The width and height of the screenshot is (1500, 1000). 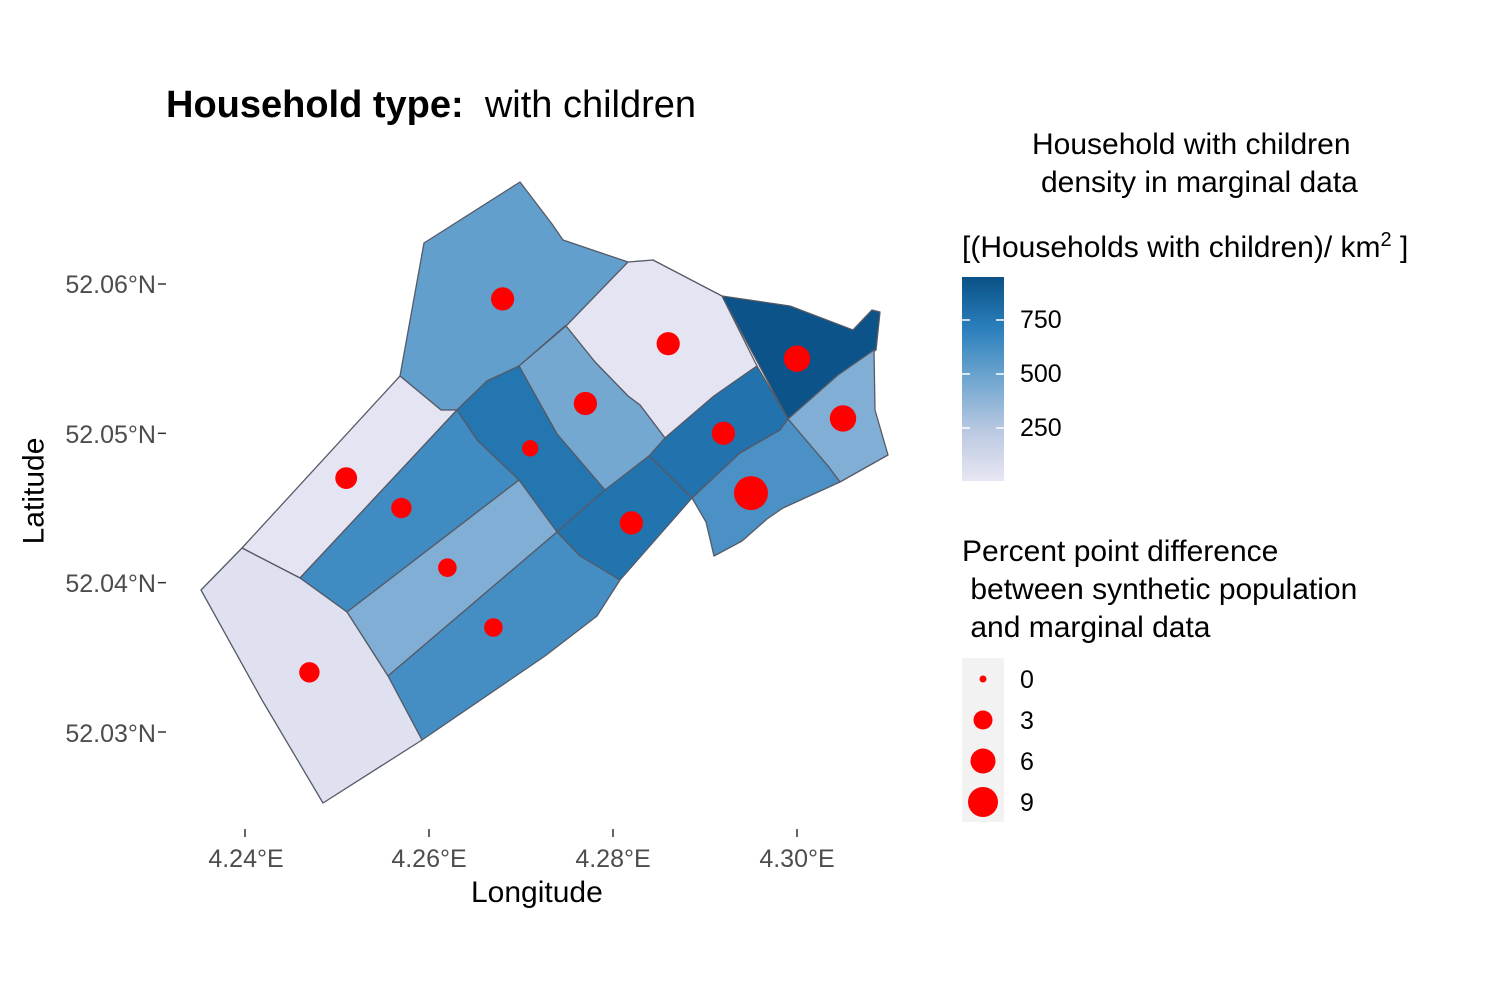 What do you see at coordinates (1027, 721) in the screenshot?
I see `size-legend-label: 3` at bounding box center [1027, 721].